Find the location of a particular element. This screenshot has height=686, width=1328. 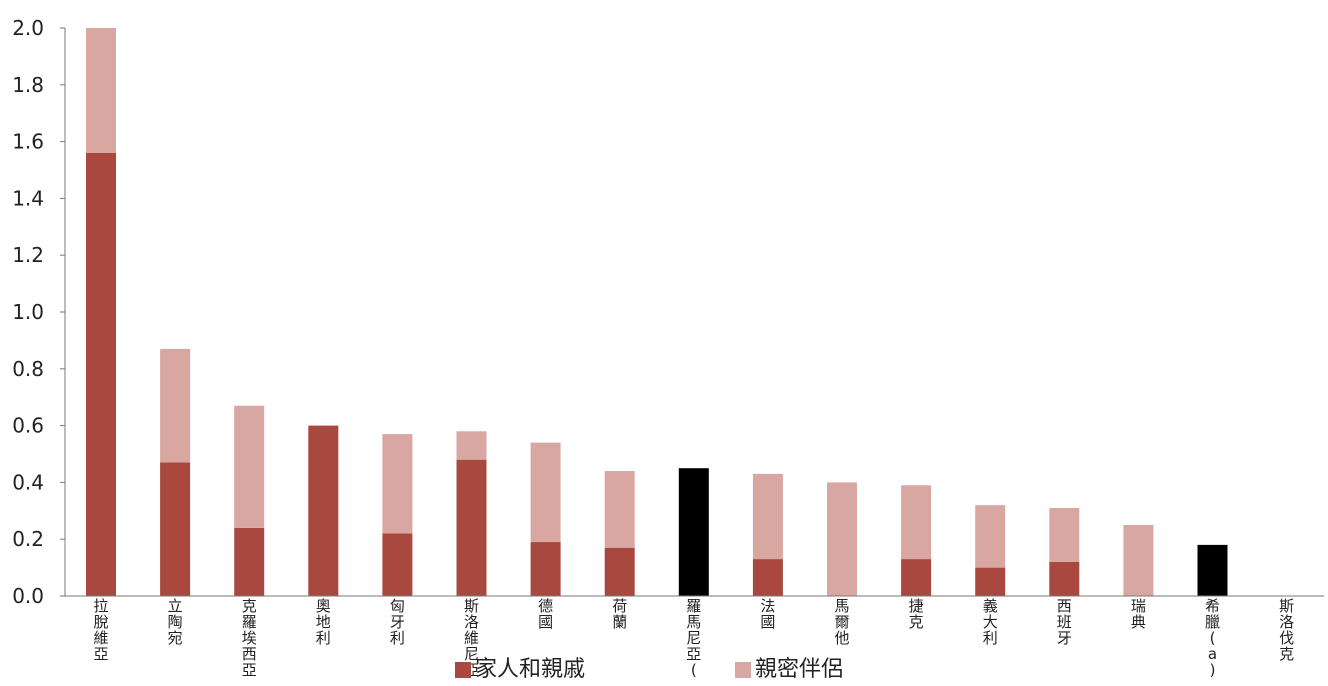

legend-label-family: 家人和親戚 is located at coordinates (530, 669).